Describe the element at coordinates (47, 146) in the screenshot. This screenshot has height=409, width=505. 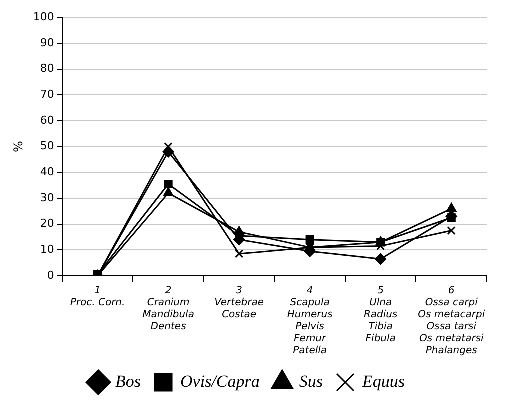
I see `y-tick-label: 50` at that location.